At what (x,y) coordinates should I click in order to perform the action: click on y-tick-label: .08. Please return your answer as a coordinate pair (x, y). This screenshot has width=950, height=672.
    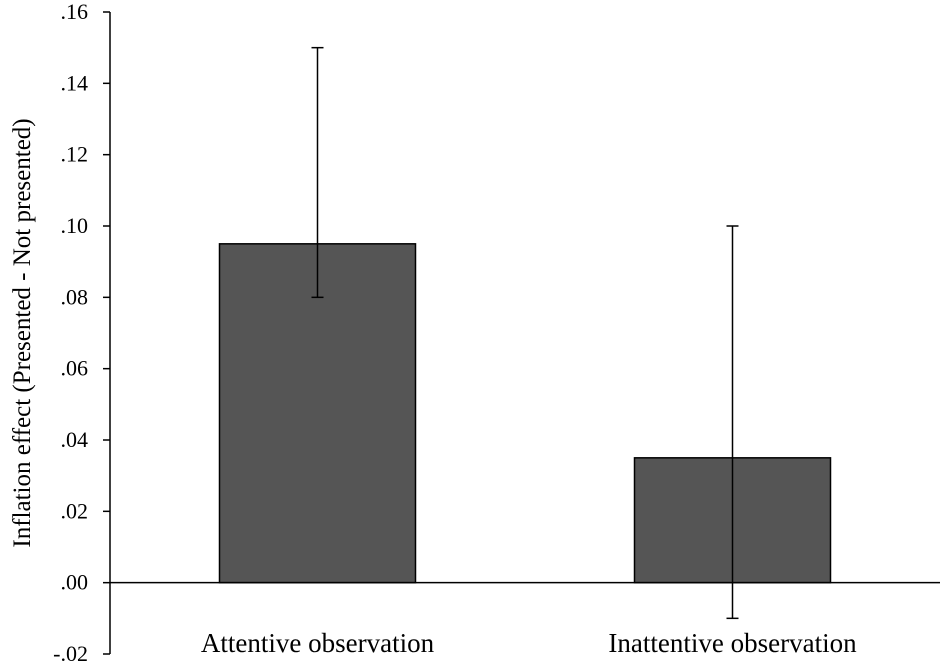
    Looking at the image, I should click on (75, 296).